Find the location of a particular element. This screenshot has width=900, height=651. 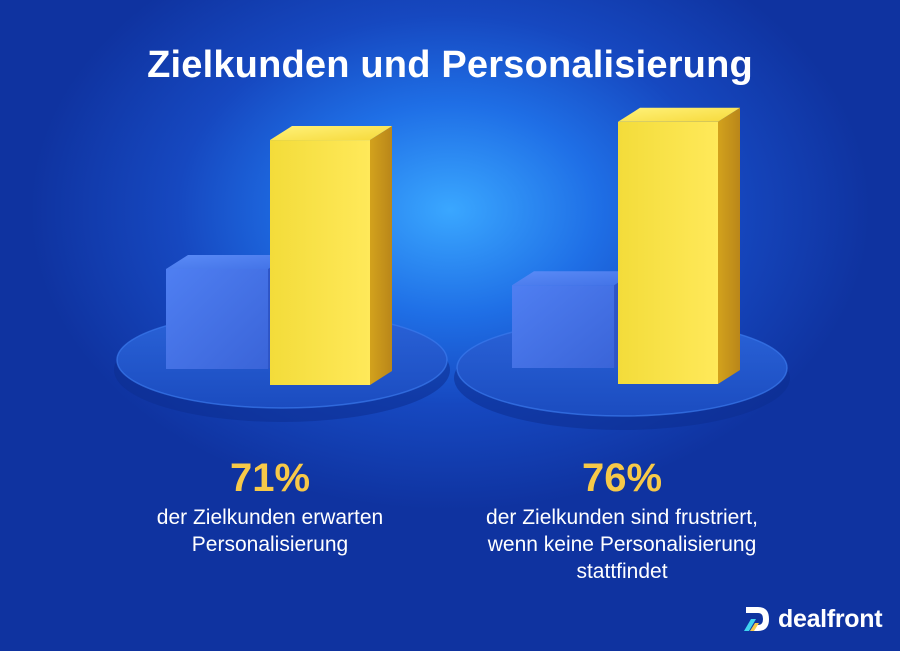

stat-right-percent: 76% is located at coordinates (622, 478).